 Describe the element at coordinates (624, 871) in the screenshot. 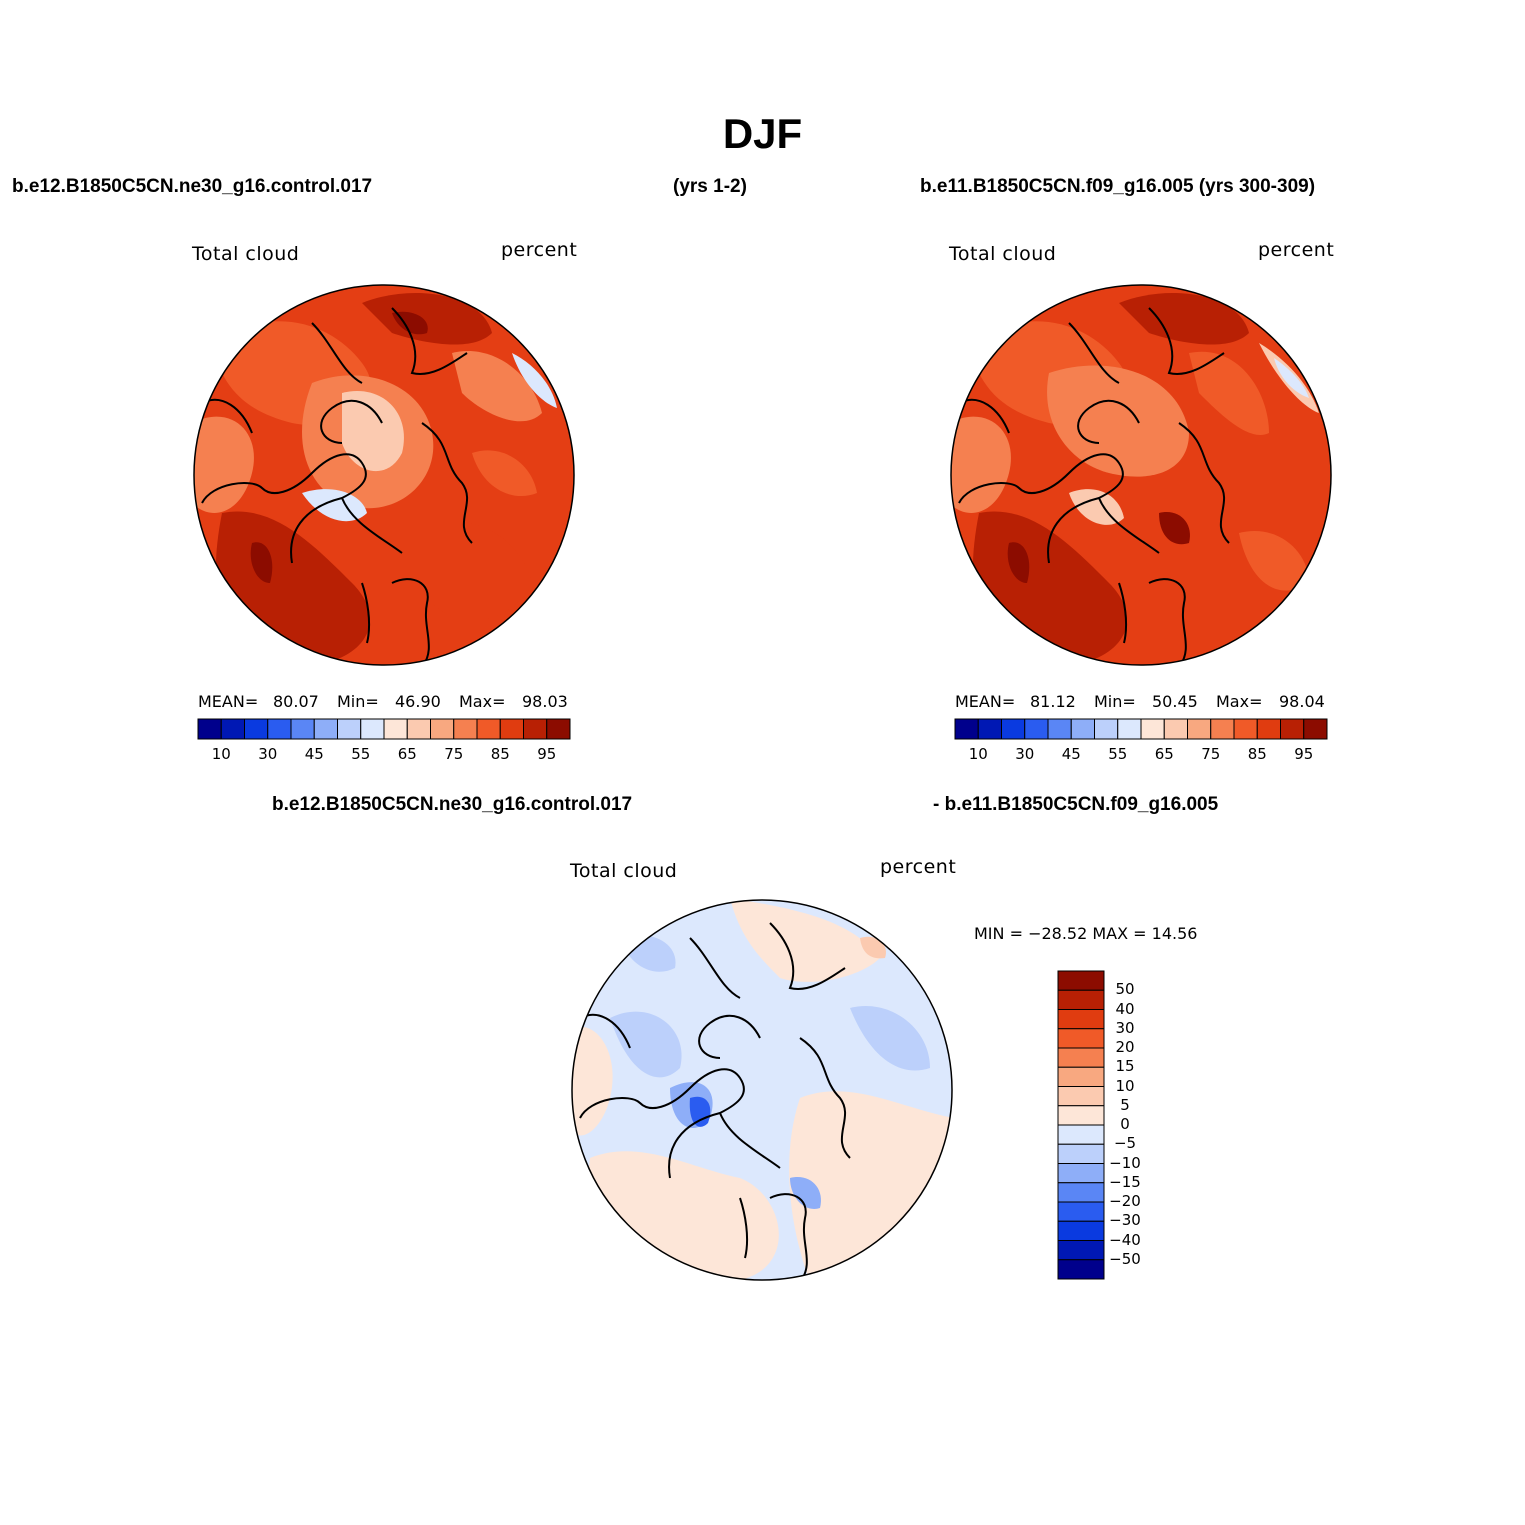

I see `panel3-variable-label: Total cloud` at that location.